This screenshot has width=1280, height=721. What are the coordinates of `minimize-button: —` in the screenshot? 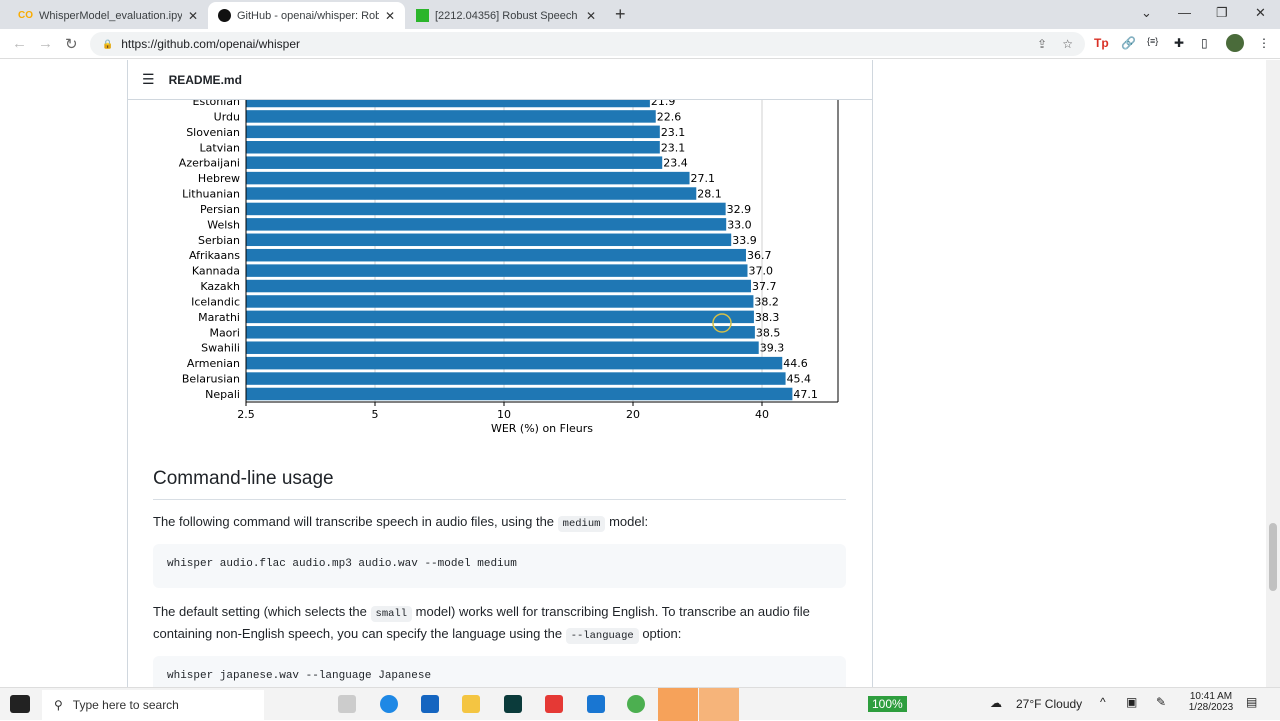 It's located at (1184, 12).